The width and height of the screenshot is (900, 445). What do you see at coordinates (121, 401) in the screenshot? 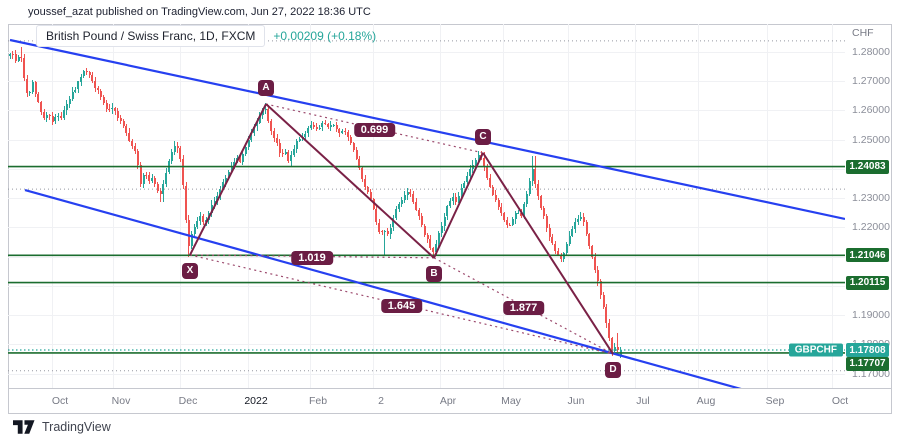
I see `time-tick: Nov` at bounding box center [121, 401].